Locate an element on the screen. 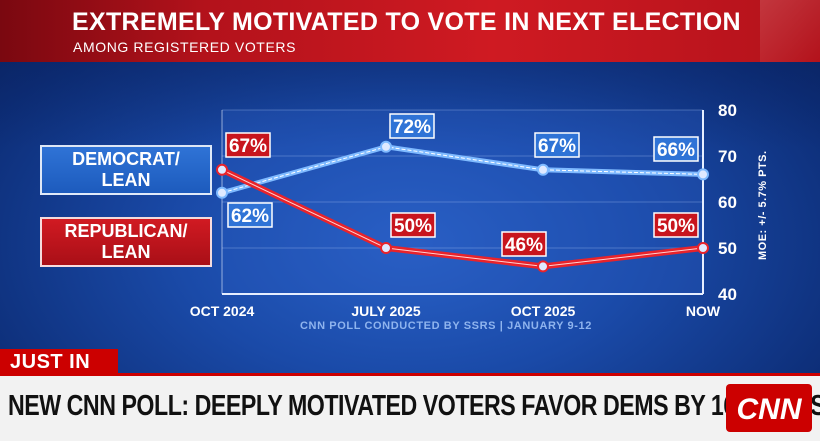 The width and height of the screenshot is (820, 441). x-tick-label: OCT 2025 is located at coordinates (543, 311).